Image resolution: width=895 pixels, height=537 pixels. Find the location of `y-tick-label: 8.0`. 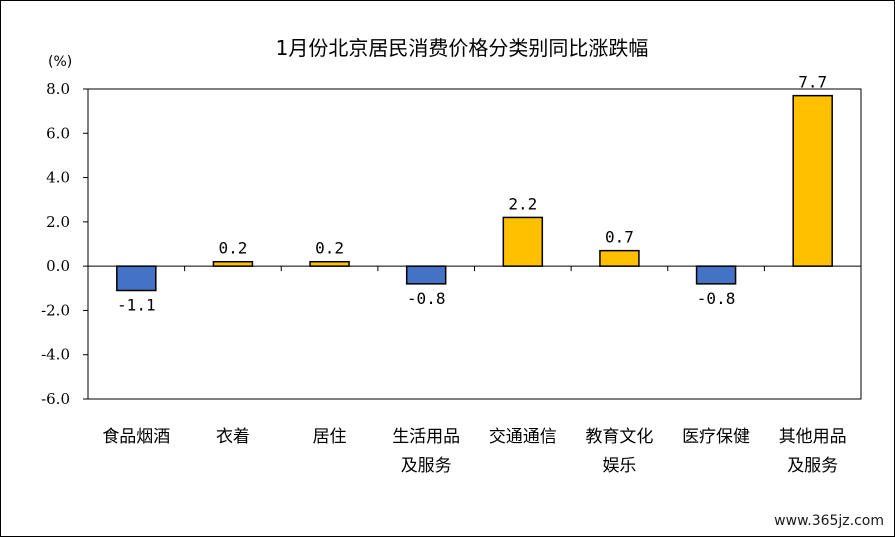

y-tick-label: 8.0 is located at coordinates (58, 89).